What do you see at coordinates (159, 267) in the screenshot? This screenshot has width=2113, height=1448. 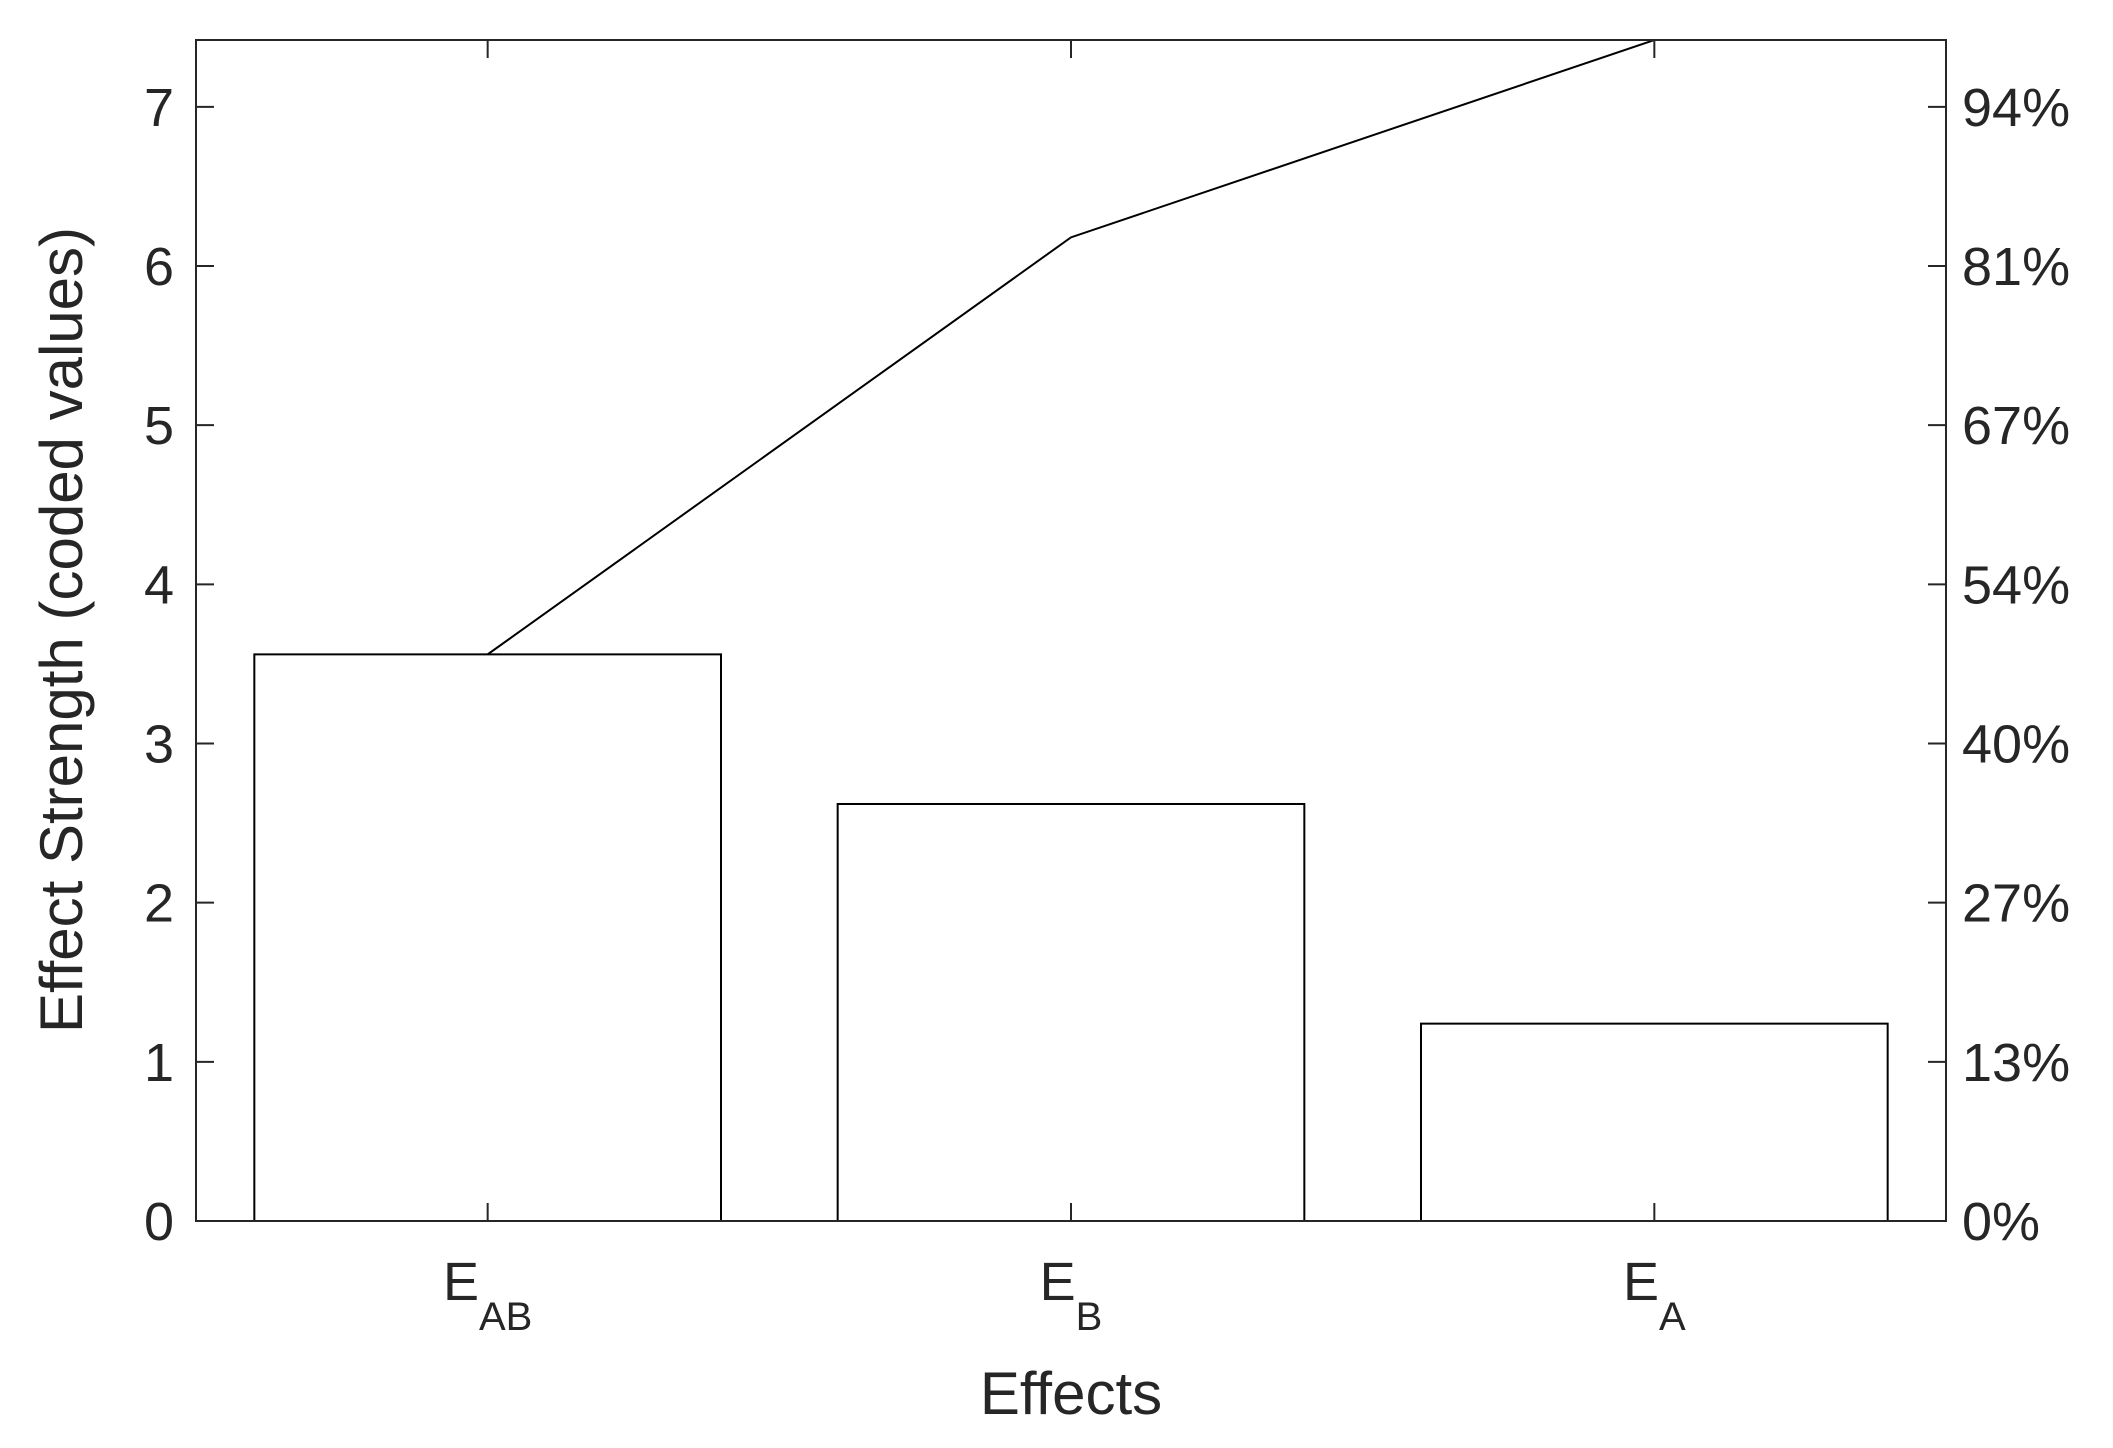 I see `left-tick-label: 6` at bounding box center [159, 267].